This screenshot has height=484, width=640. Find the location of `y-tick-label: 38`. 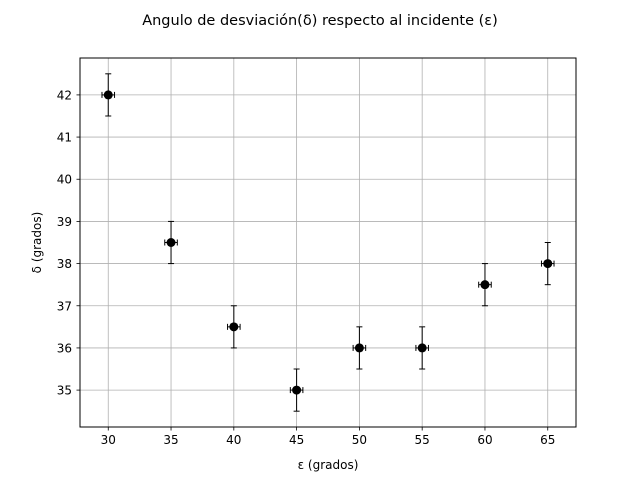

y-tick-label: 38 is located at coordinates (64, 264).